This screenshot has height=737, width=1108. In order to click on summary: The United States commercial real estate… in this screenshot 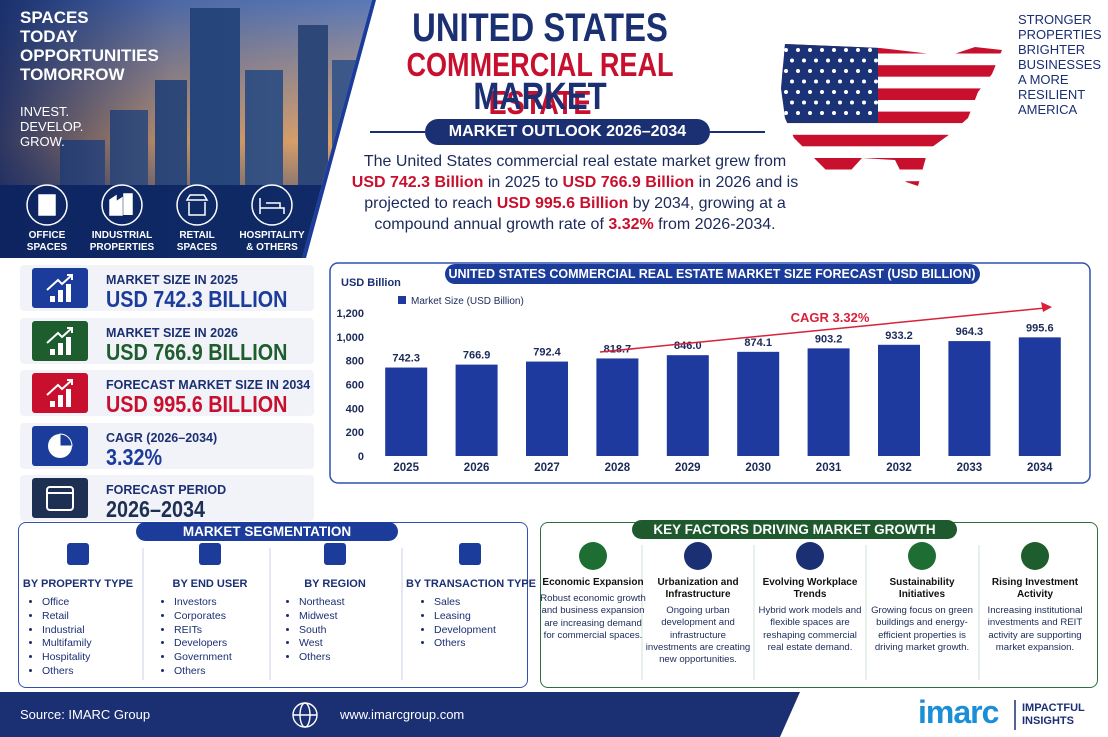, I will do `click(575, 193)`.